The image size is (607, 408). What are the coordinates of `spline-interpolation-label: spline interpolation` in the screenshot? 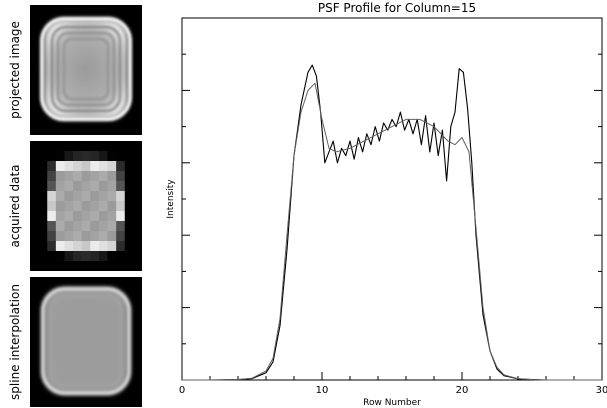 It's located at (15, 342).